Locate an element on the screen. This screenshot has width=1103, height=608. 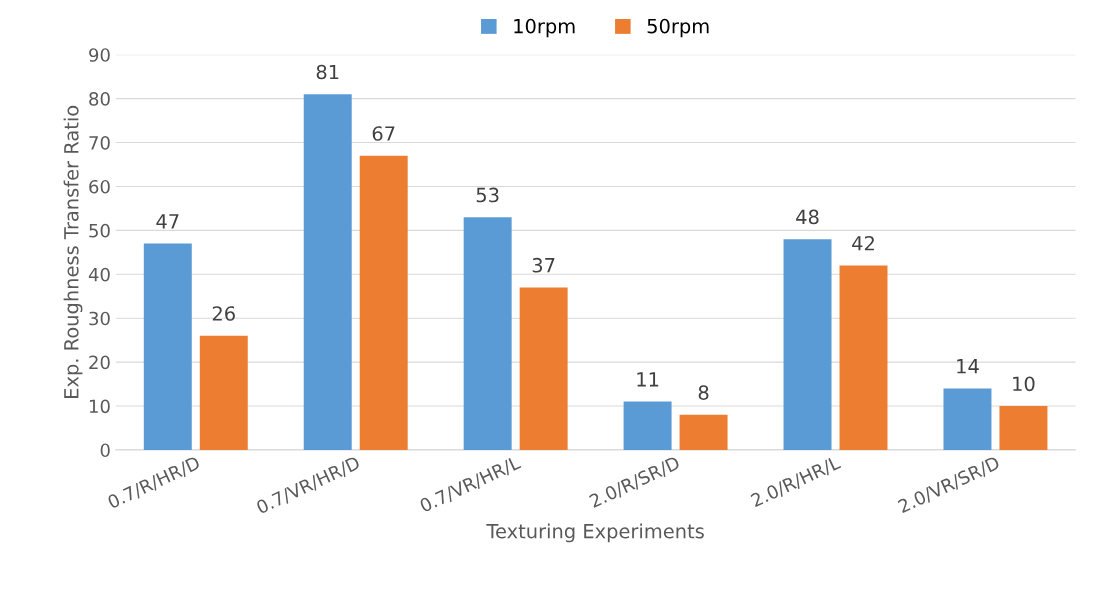
data-label: 81 is located at coordinates (327, 72).